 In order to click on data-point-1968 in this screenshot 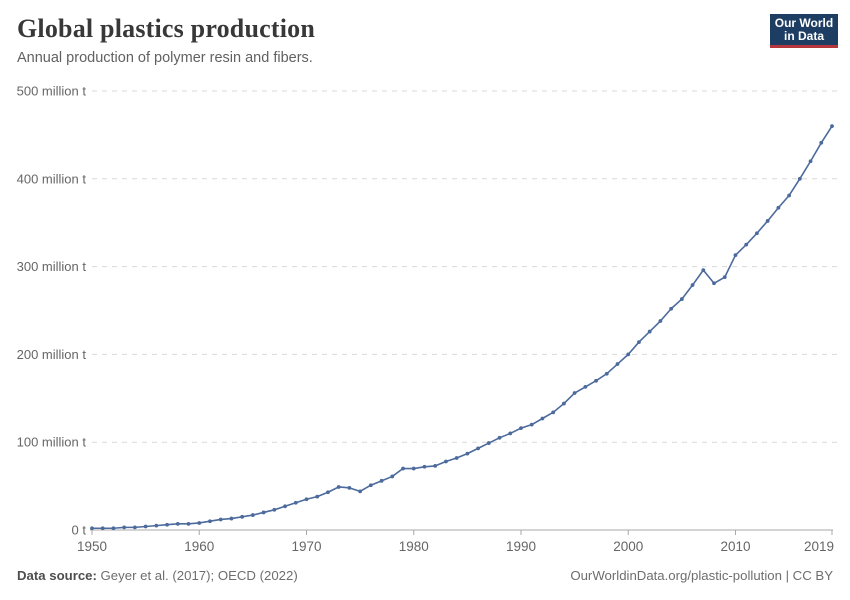, I will do `click(285, 506)`.